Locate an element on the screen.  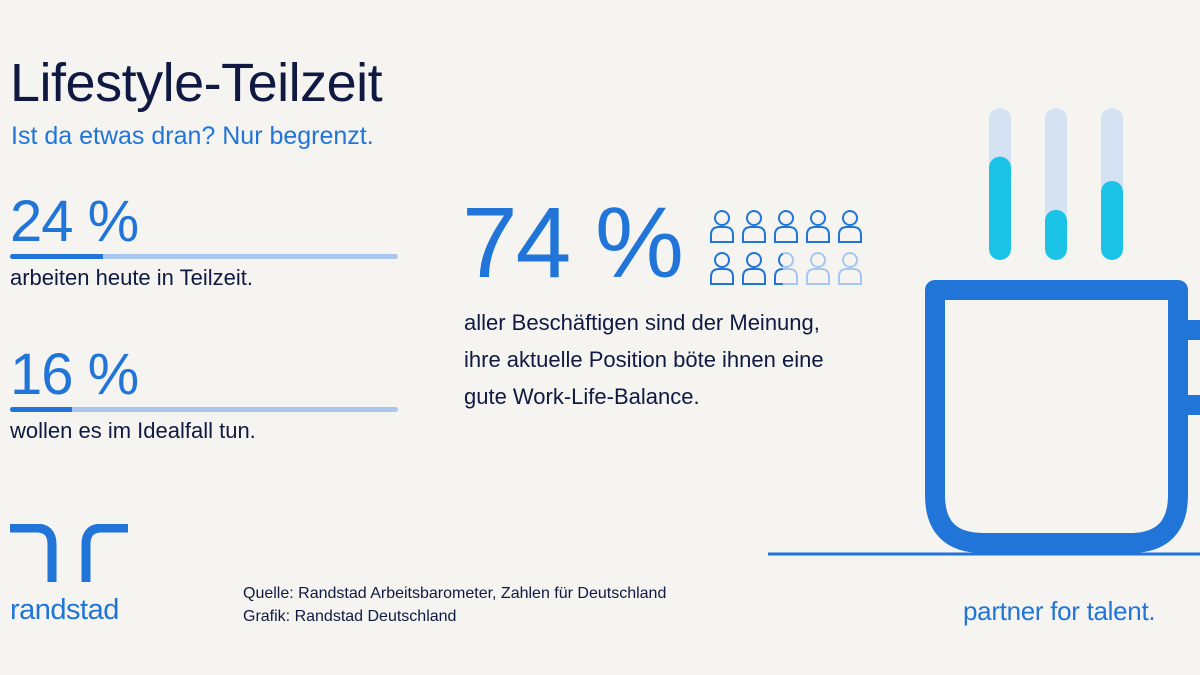
randstad-logo-icon is located at coordinates (69, 553).